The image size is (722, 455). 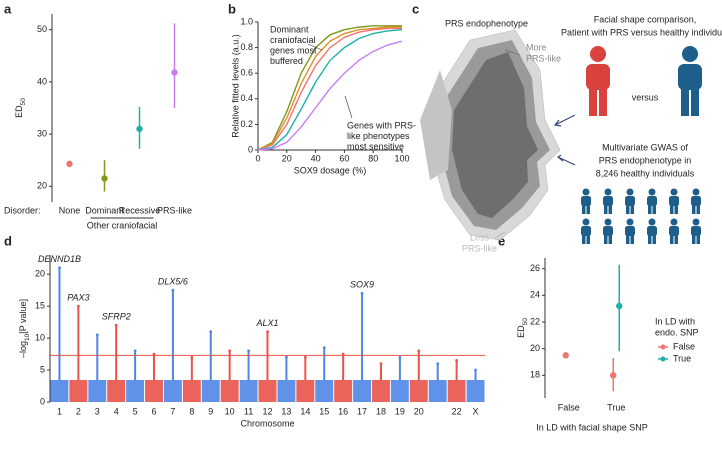 I want to click on y-tick-label: 0.2, so click(x=246, y=124).